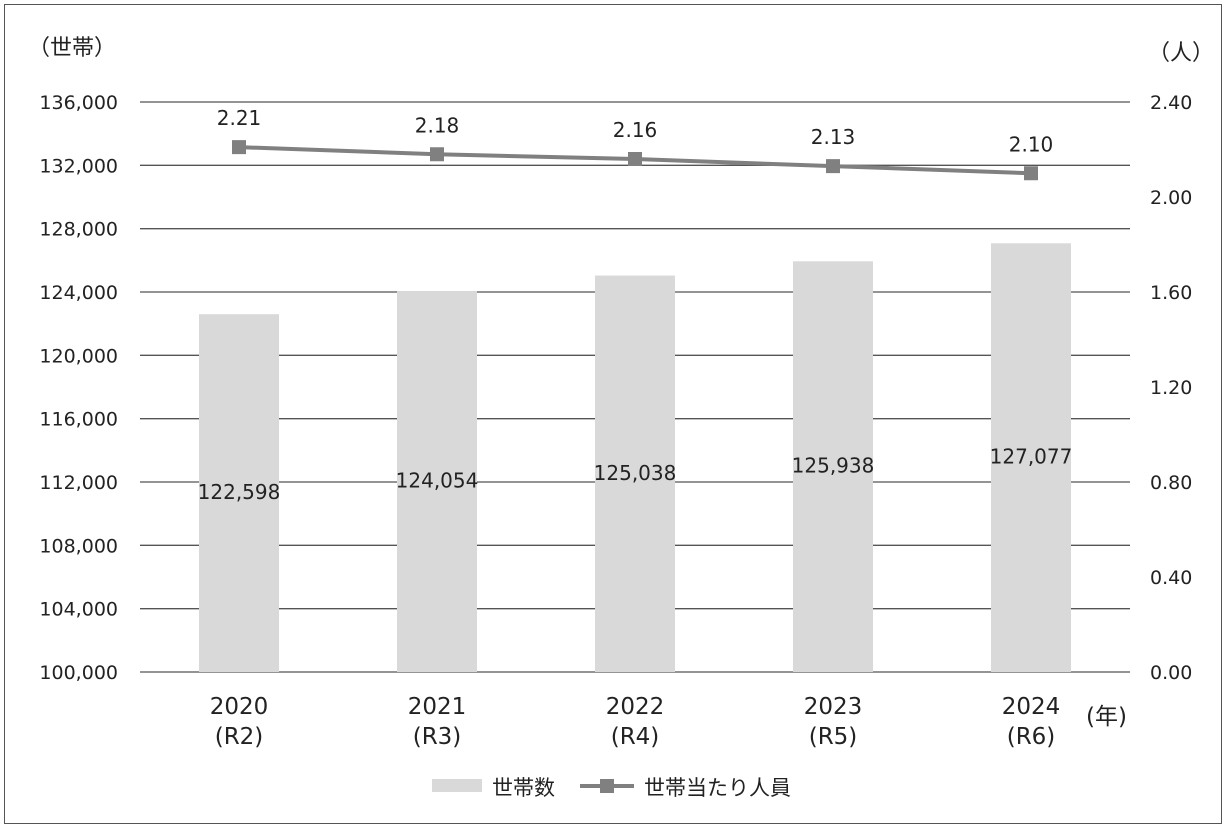 This screenshot has width=1226, height=824. Describe the element at coordinates (437, 737) in the screenshot. I see `x-tick-sublabel: (R3)` at that location.